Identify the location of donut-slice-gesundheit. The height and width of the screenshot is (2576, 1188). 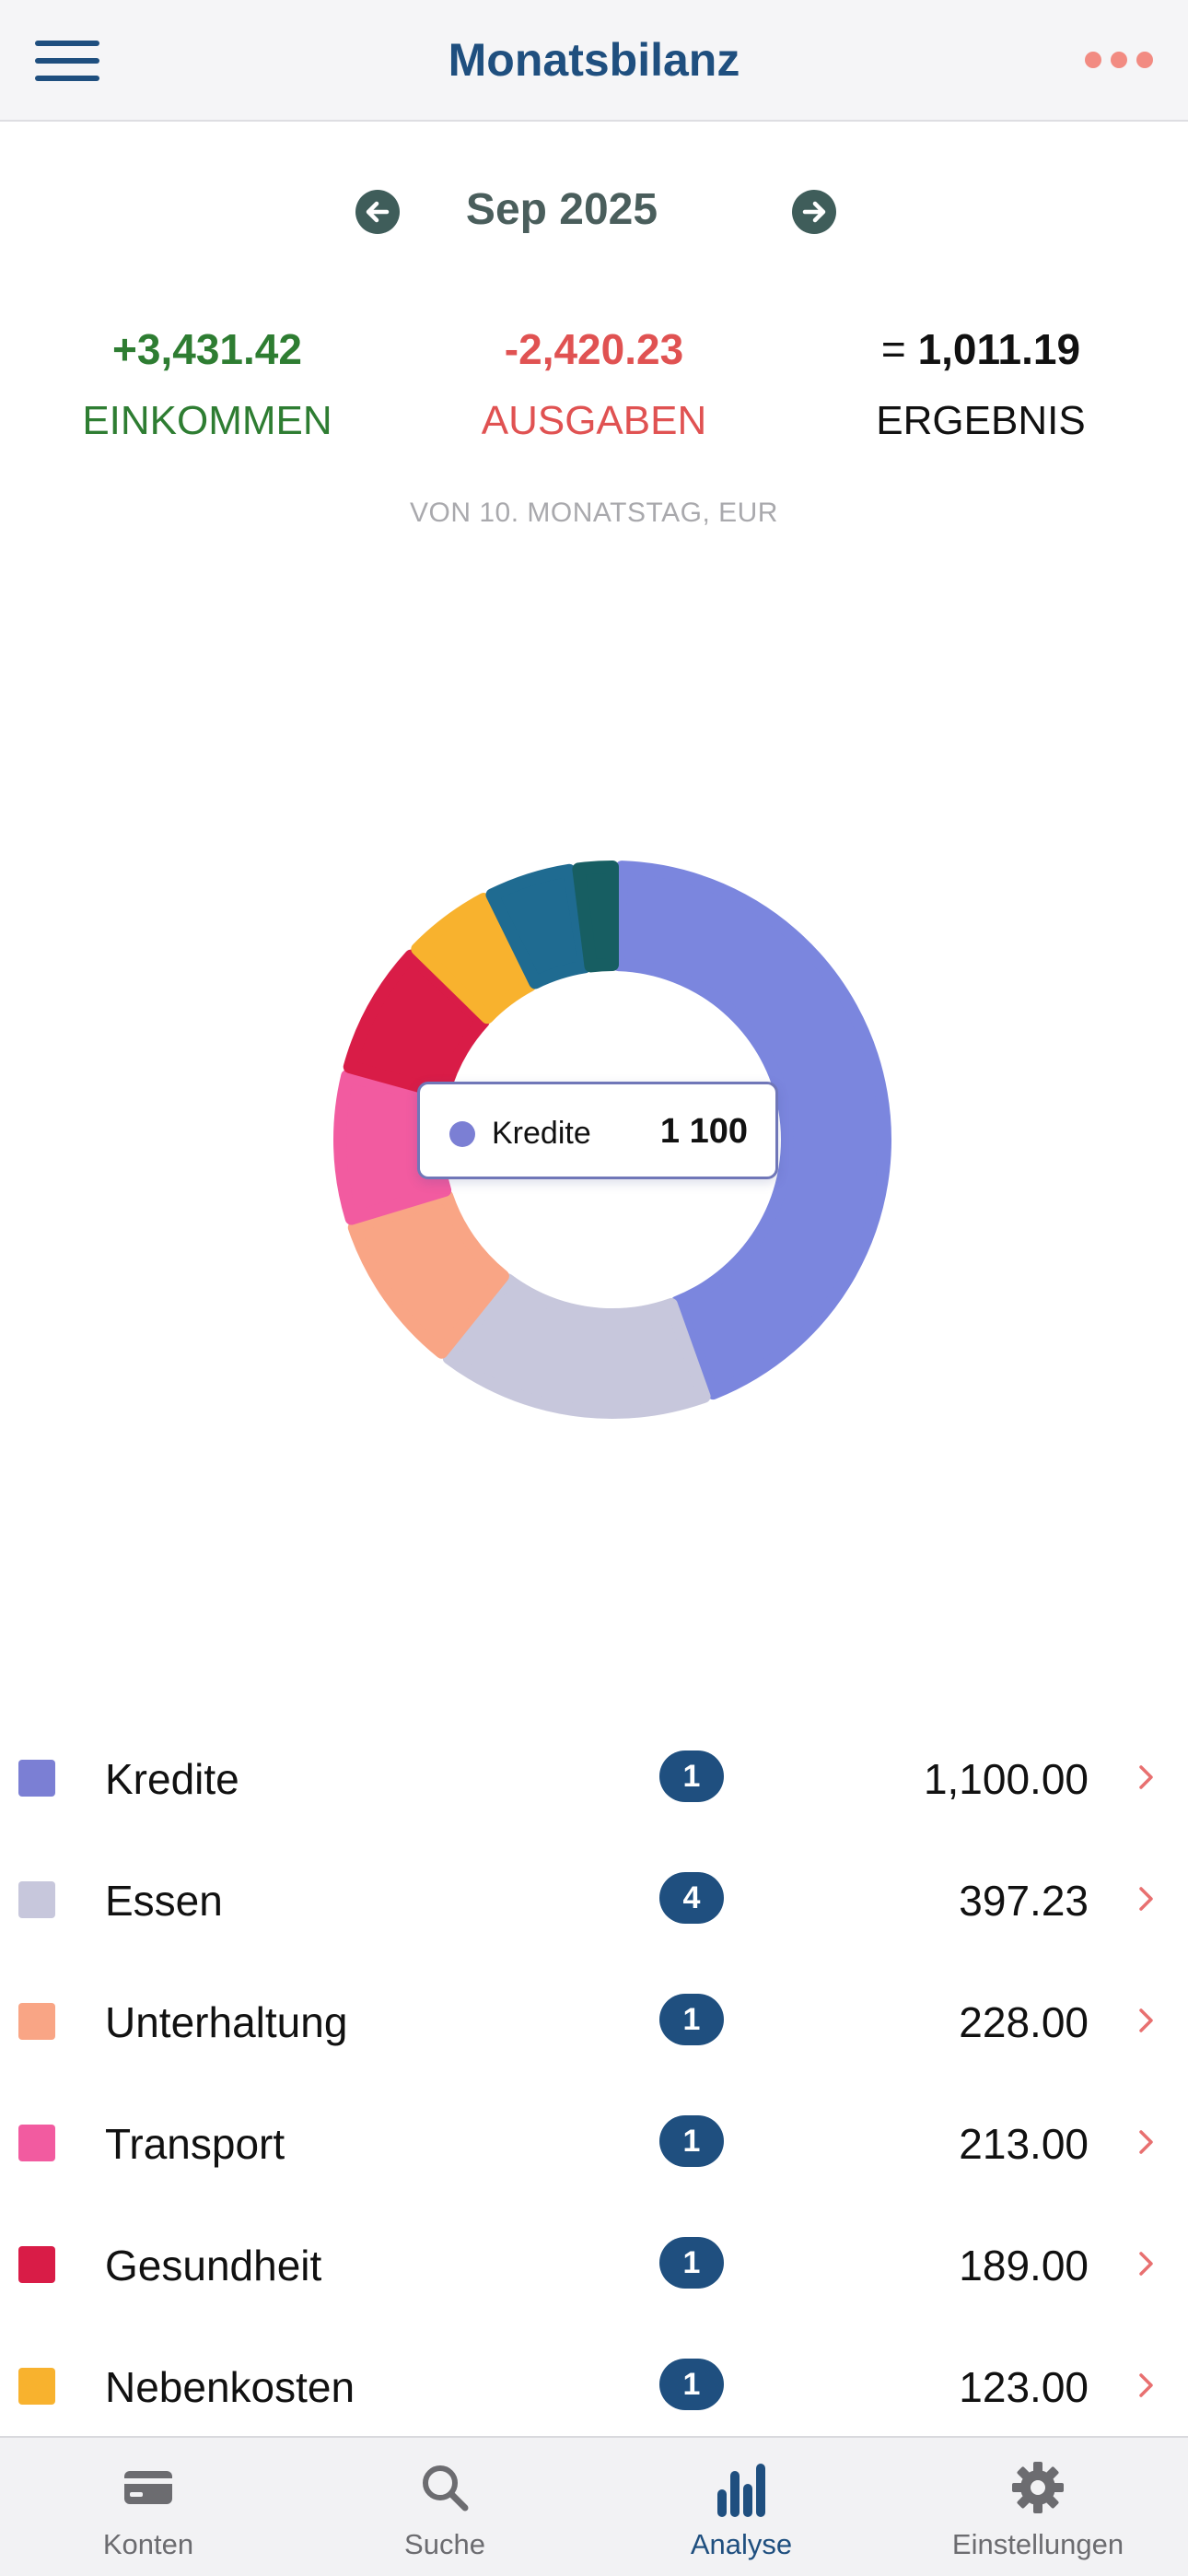
(416, 1024).